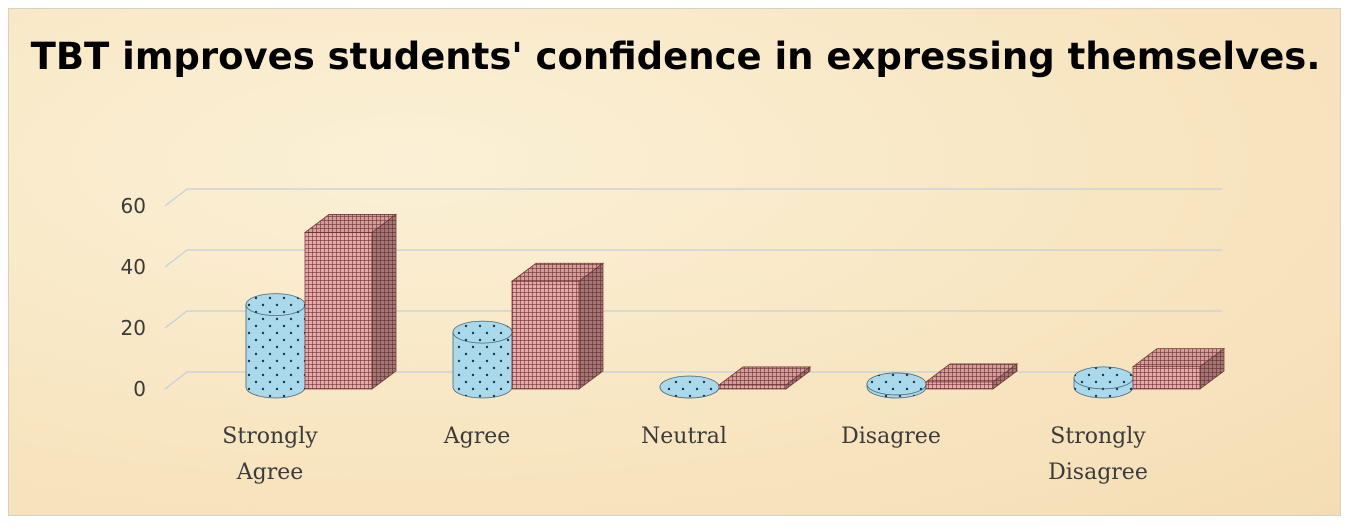 The width and height of the screenshot is (1351, 526). Describe the element at coordinates (133, 297) in the screenshot. I see `y-axis: 0 20 40 60` at that location.